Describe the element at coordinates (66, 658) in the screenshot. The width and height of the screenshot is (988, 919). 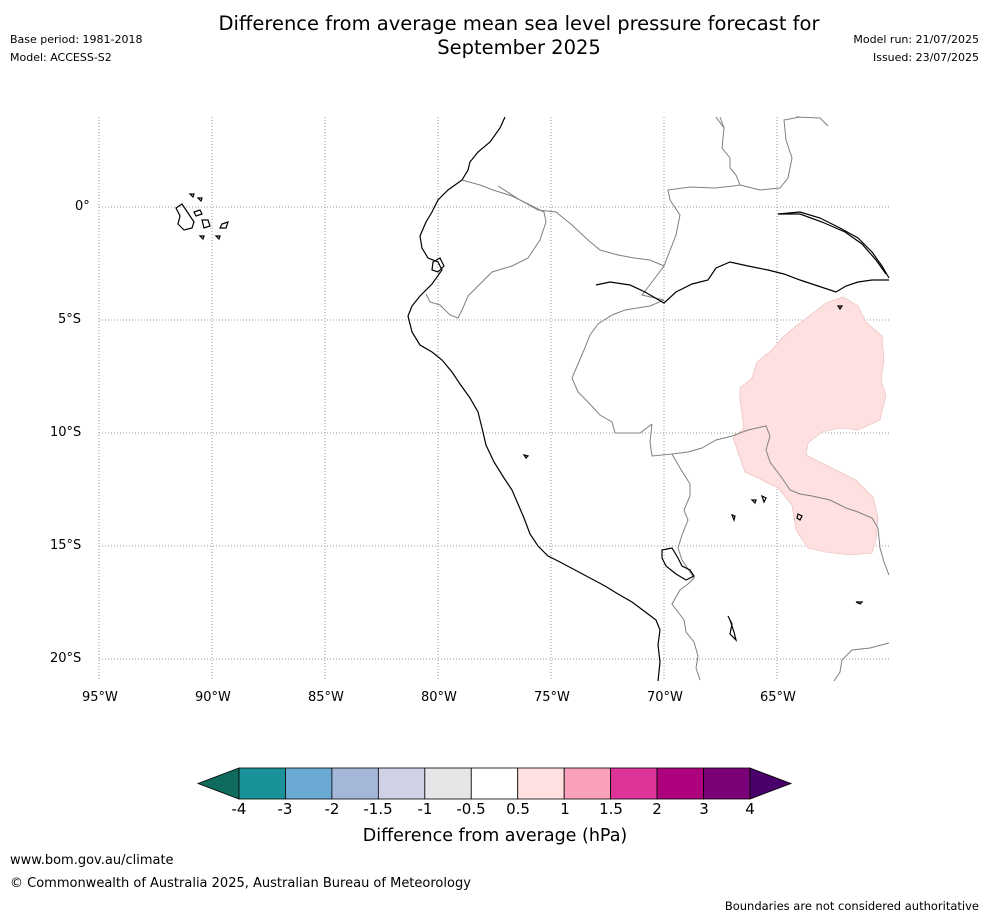
I see `lat-tick-20s: 20°S` at that location.